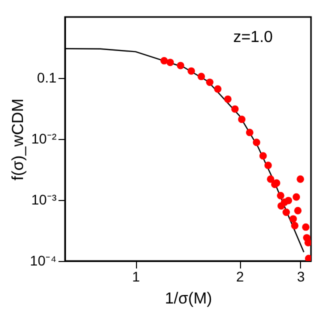 The image size is (327, 327). What do you see at coordinates (300, 276) in the screenshot?
I see `x-tick-label: 3` at bounding box center [300, 276].